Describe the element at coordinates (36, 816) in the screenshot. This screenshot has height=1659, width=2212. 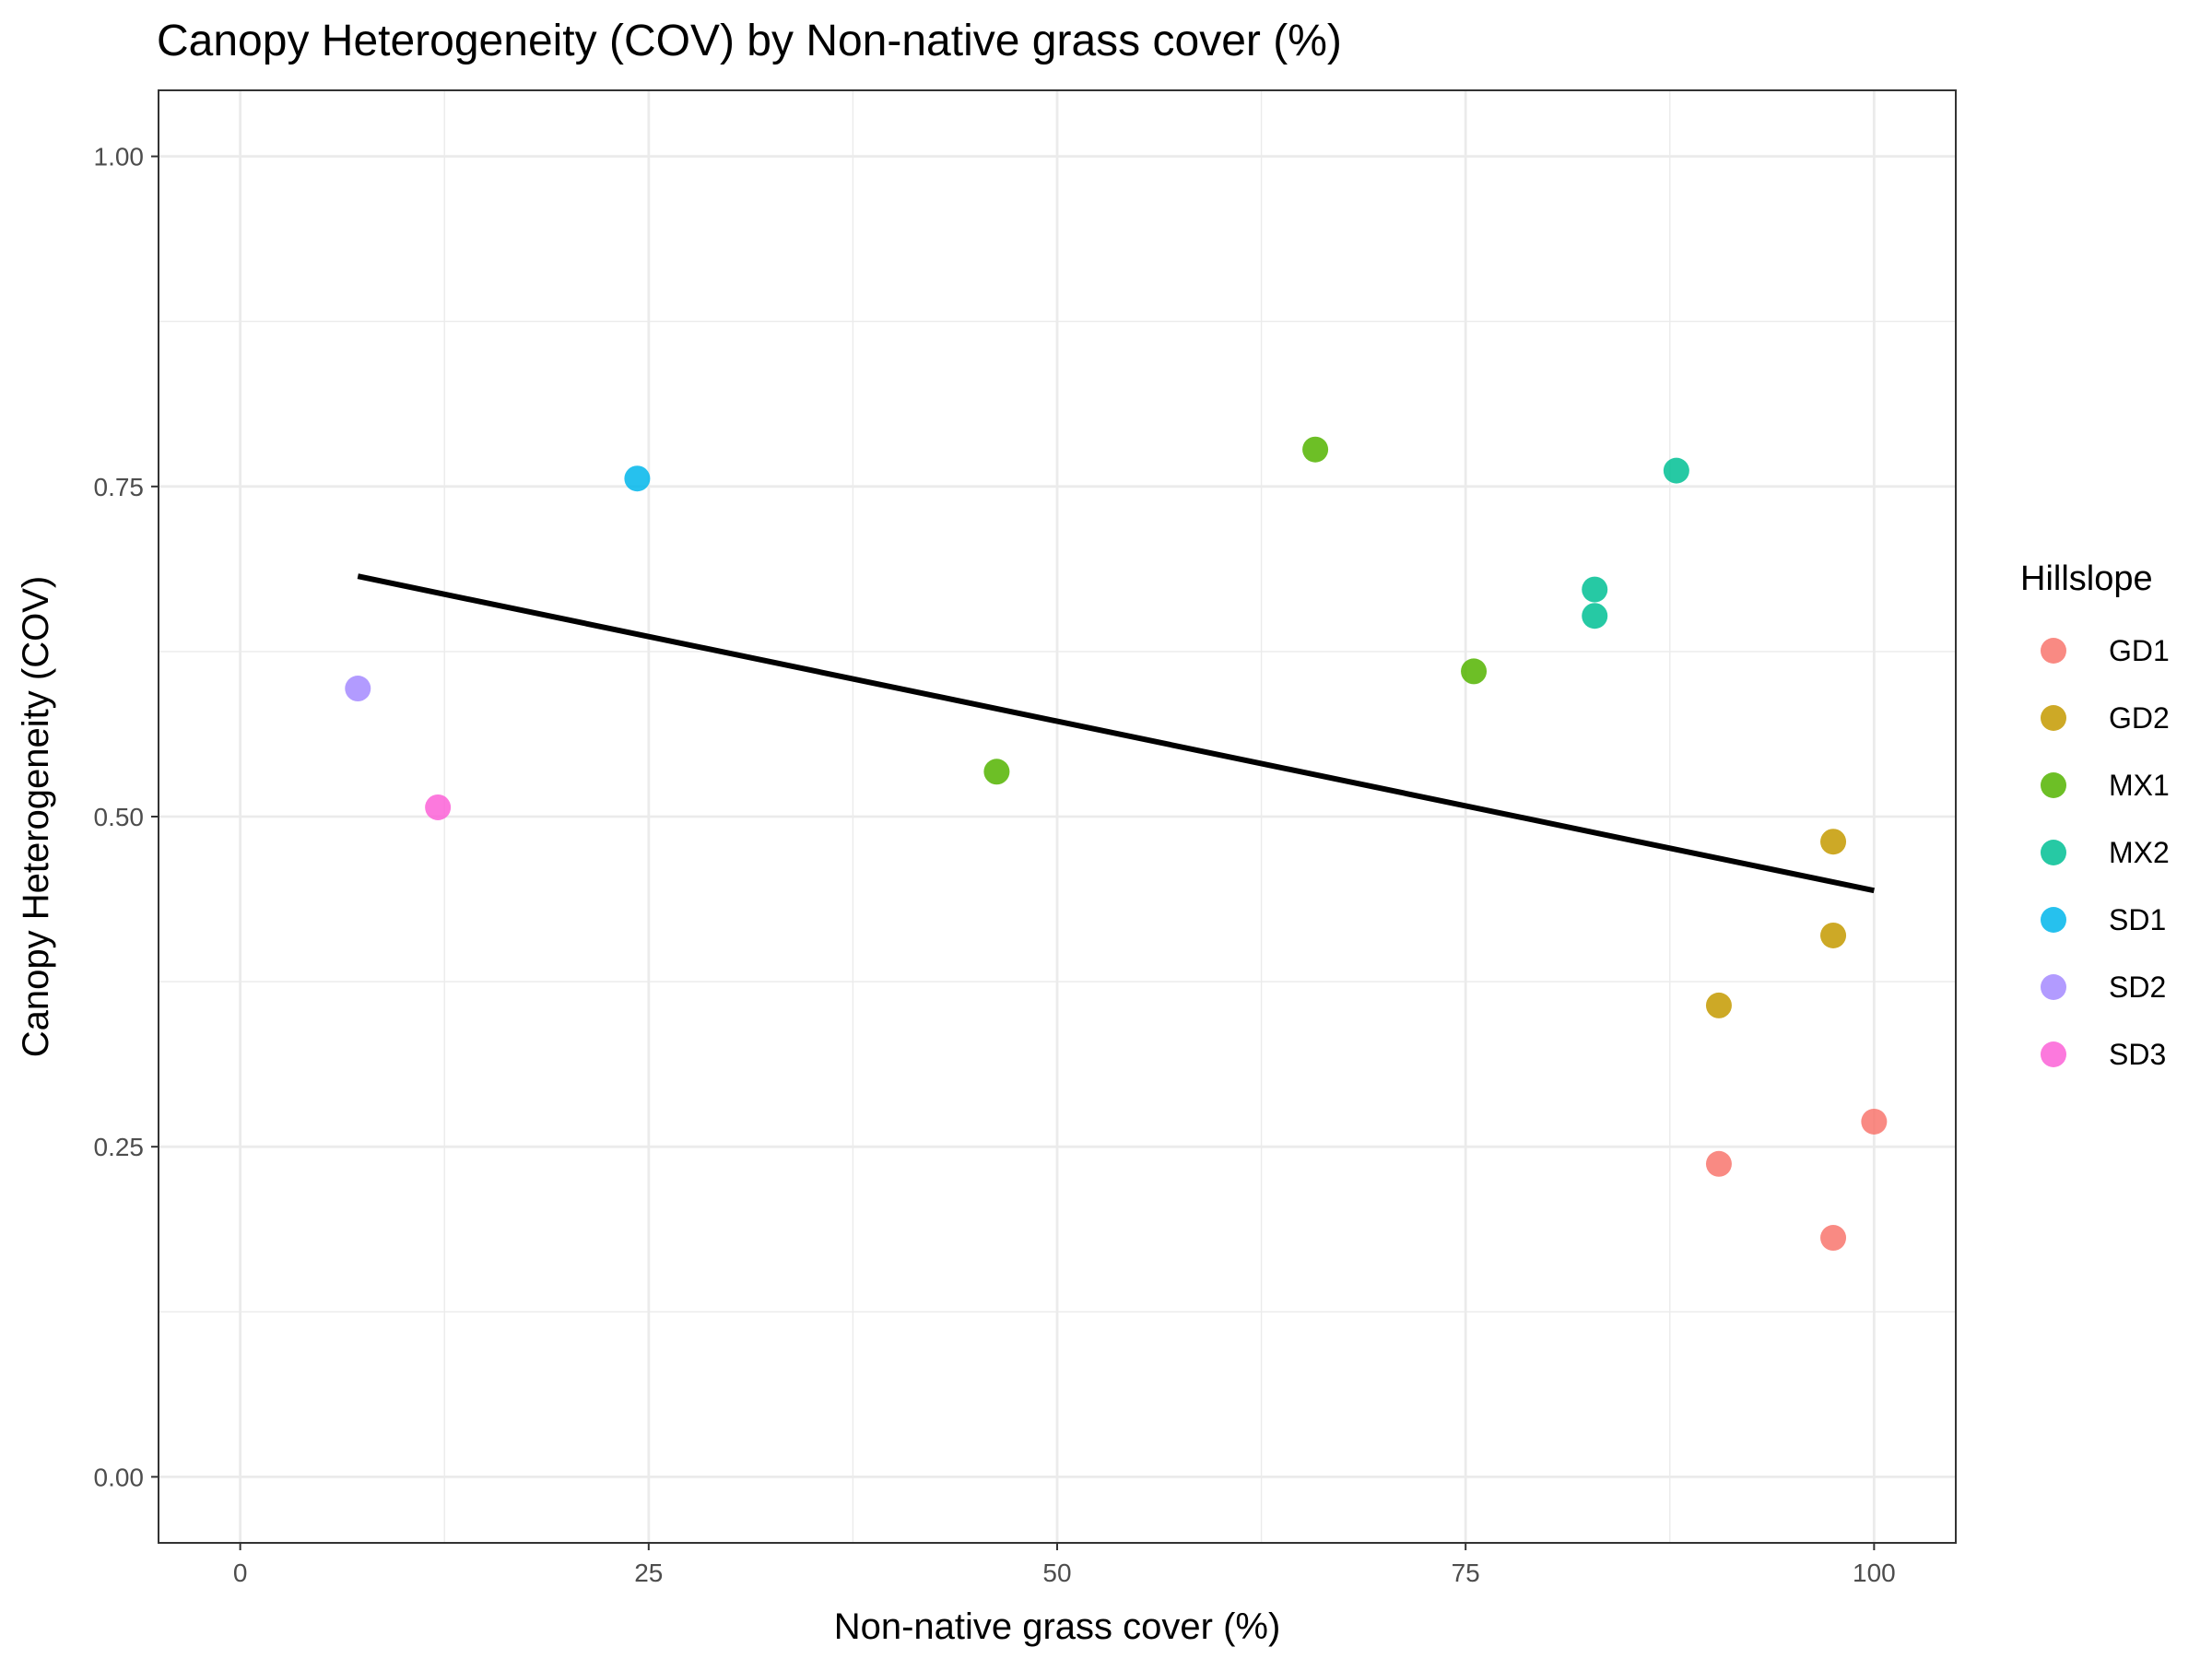
I see `y-axis-label: Canopy Heterogeneity (COV)` at that location.